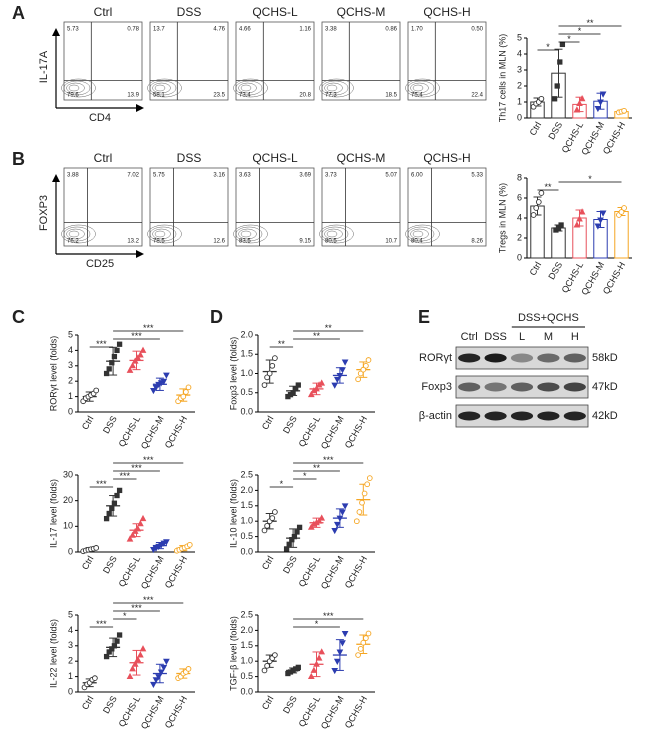 This screenshot has height=739, width=650. I want to click on flow-x-label: CD4, so click(100, 118).